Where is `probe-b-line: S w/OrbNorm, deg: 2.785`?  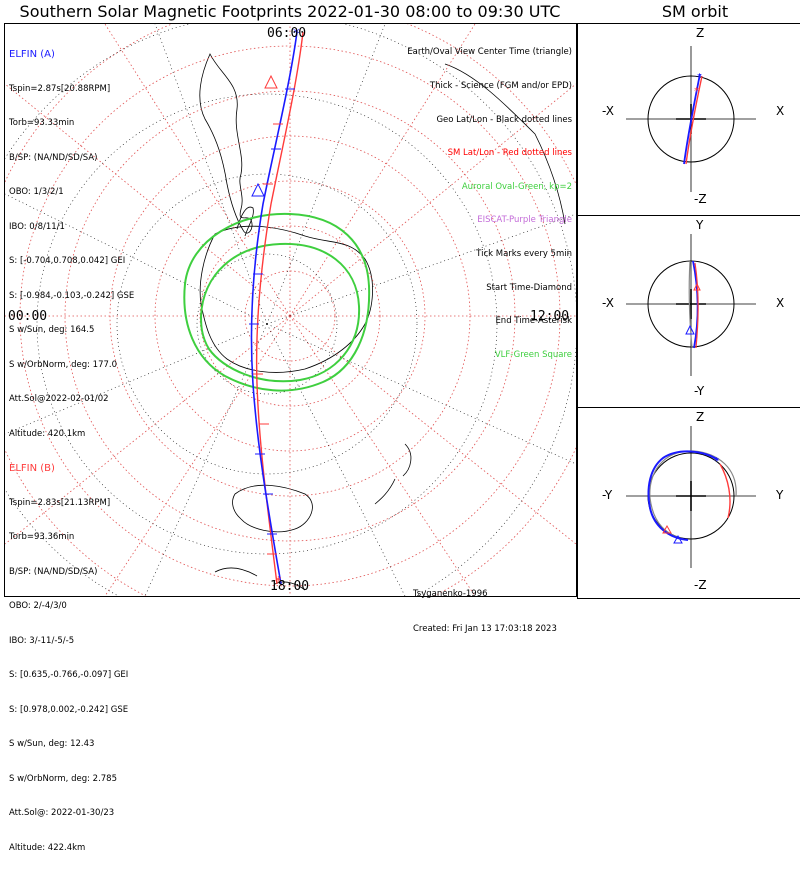
probe-b-line: S w/OrbNorm, deg: 2.785 is located at coordinates (63, 778).